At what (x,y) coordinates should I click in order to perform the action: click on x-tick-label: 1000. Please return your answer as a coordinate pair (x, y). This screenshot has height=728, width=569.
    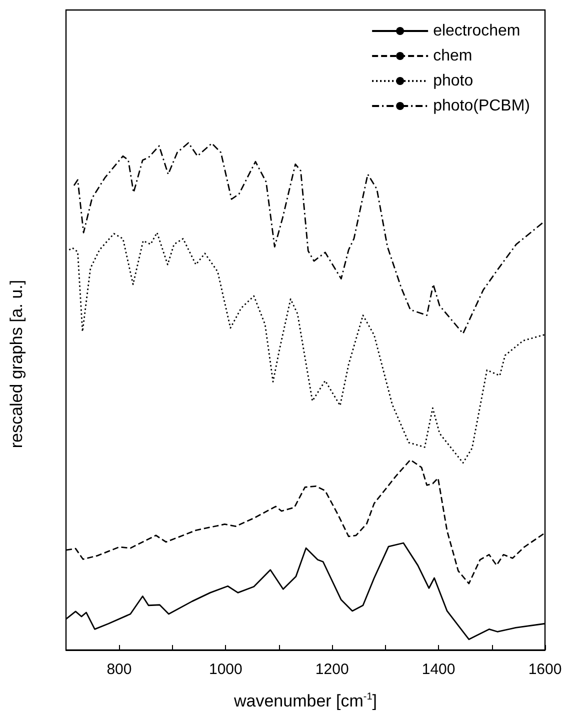
    Looking at the image, I should click on (225, 669).